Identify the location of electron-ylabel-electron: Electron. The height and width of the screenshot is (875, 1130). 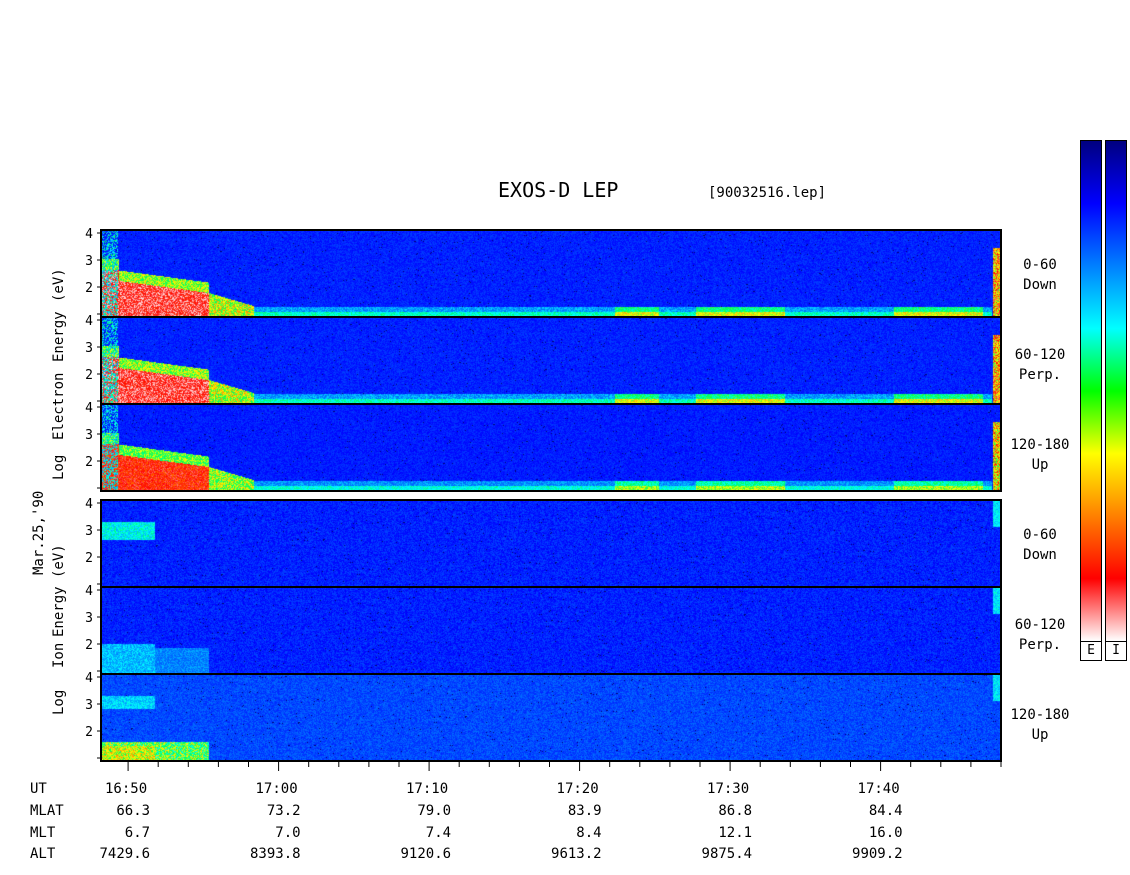
(59, 406).